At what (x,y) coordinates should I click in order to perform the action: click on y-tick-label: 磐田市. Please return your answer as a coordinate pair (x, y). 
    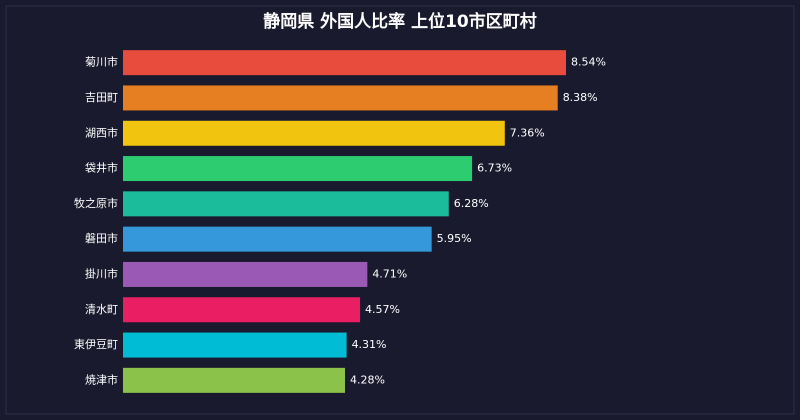
    Looking at the image, I should click on (101, 238).